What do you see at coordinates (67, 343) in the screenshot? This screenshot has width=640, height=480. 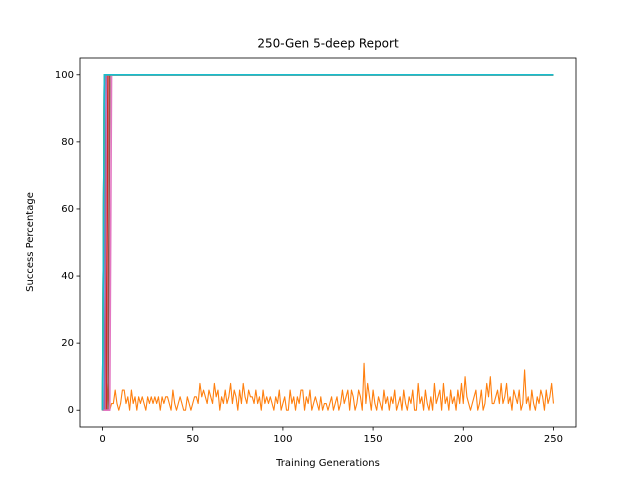 I see `y-tick-label: 20` at bounding box center [67, 343].